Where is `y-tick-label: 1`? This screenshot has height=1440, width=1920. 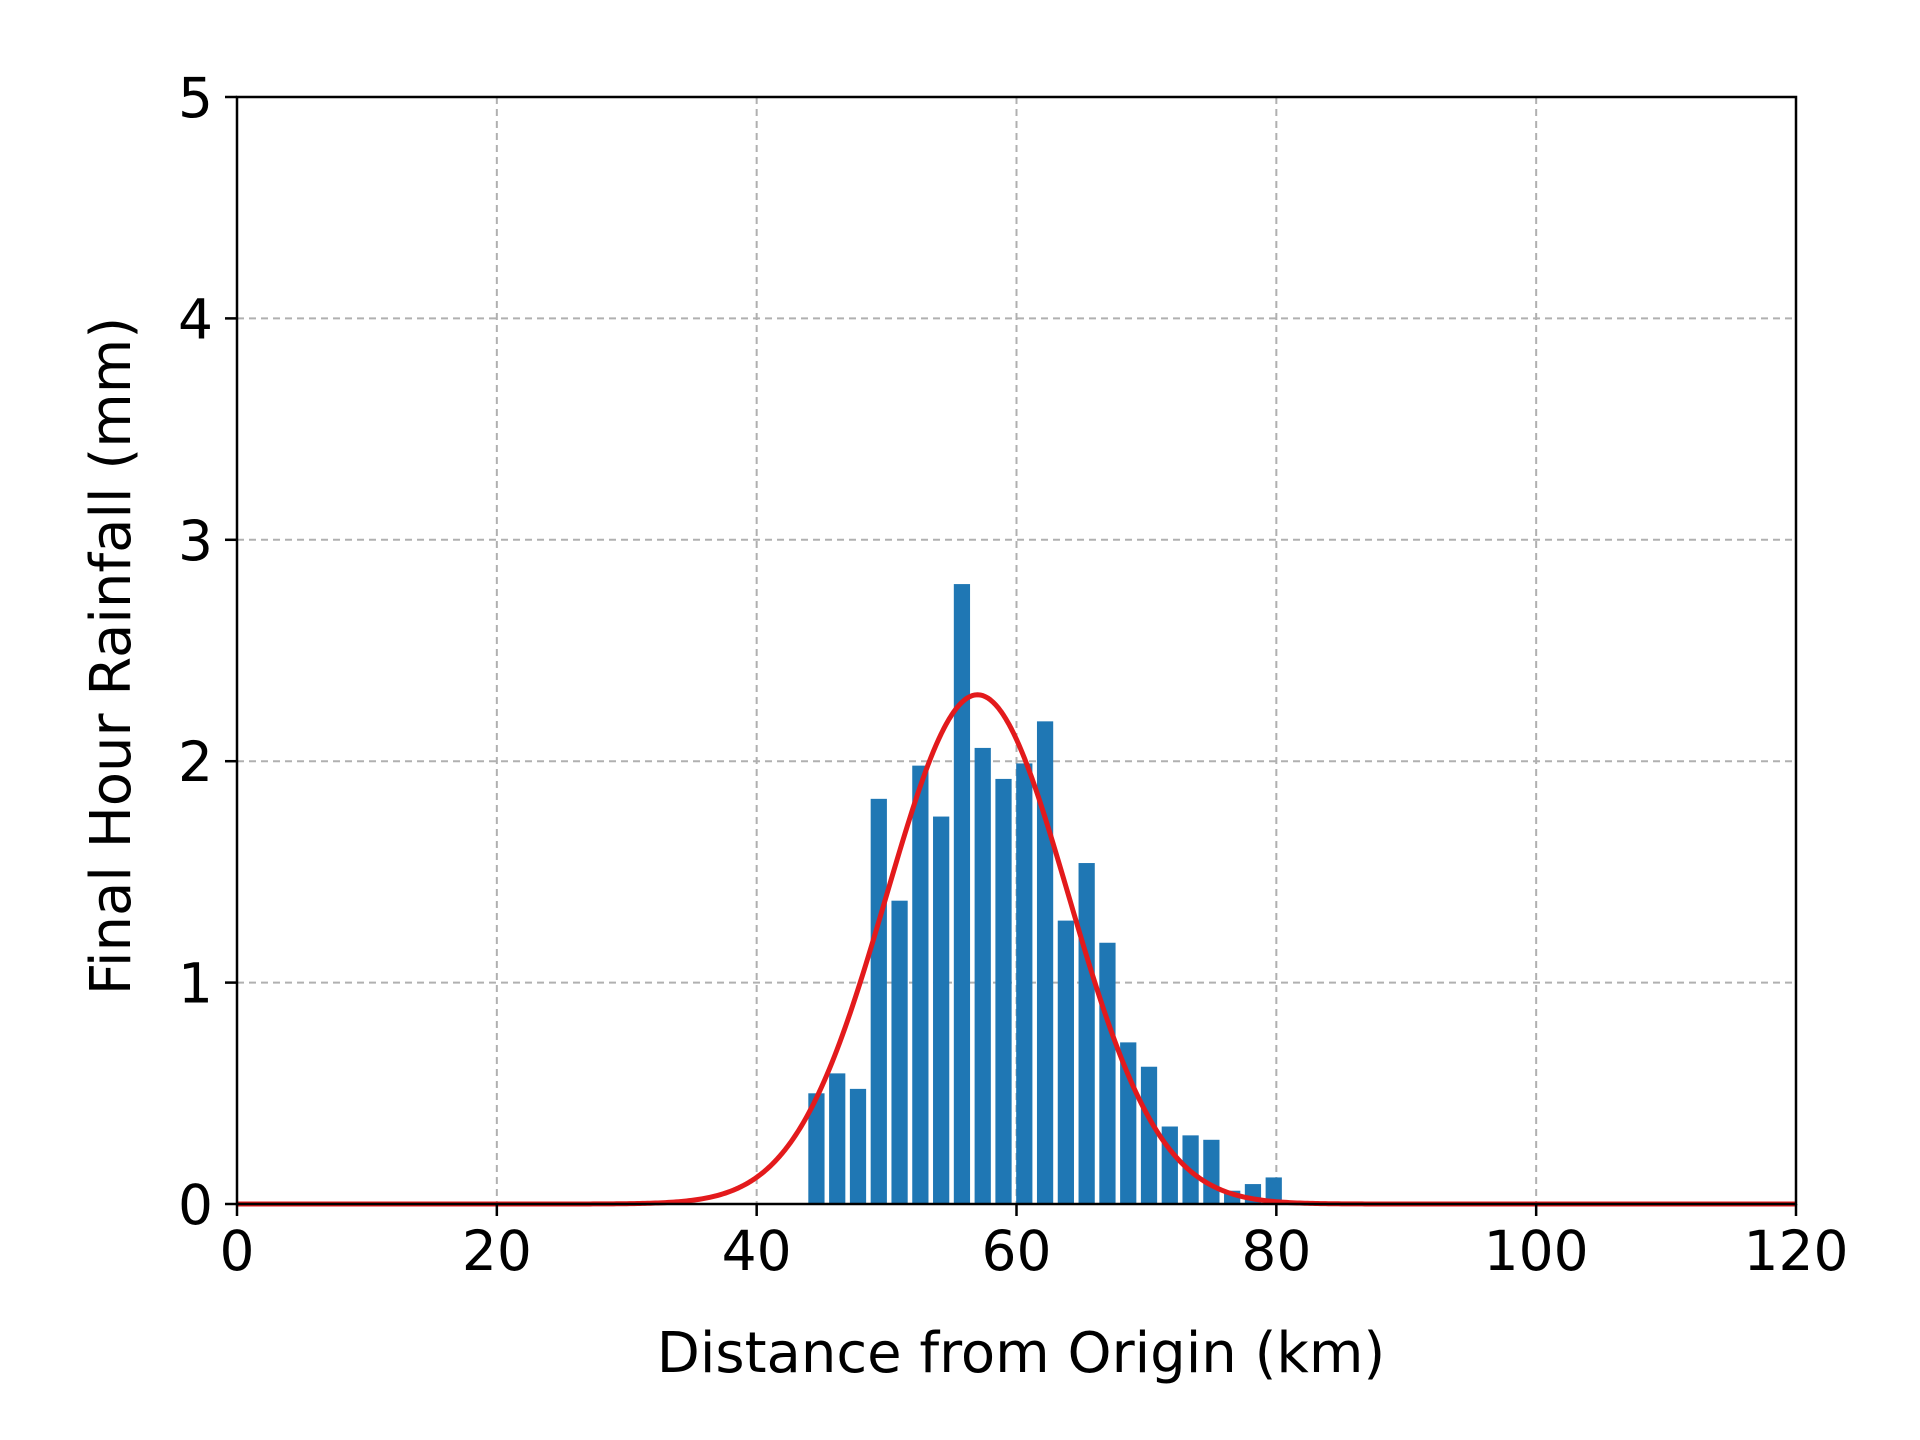 y-tick-label: 1 is located at coordinates (195, 984).